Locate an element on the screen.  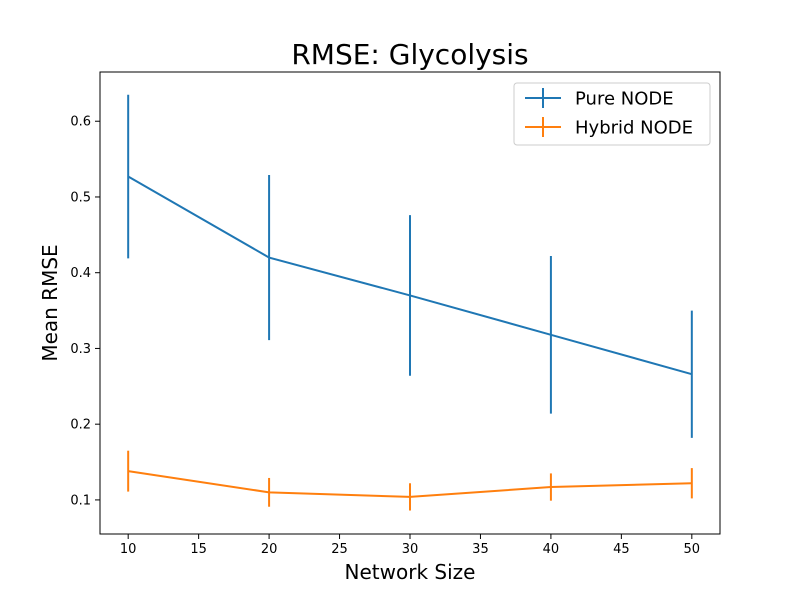
legend-label: Pure NODE is located at coordinates (624, 99).